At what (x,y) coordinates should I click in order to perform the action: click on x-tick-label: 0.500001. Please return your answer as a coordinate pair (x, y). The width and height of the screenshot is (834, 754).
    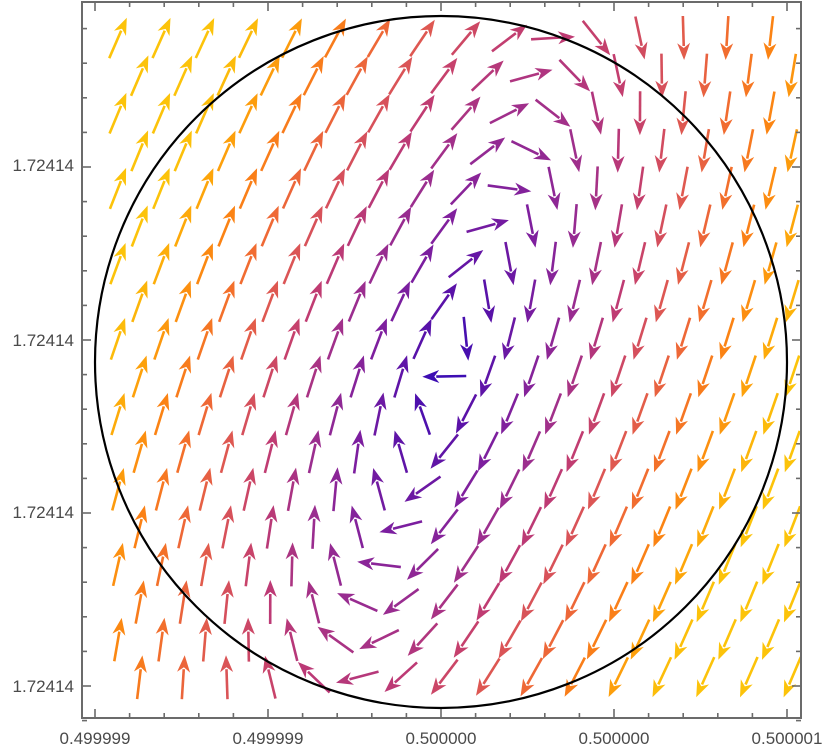
    Looking at the image, I should click on (787, 738).